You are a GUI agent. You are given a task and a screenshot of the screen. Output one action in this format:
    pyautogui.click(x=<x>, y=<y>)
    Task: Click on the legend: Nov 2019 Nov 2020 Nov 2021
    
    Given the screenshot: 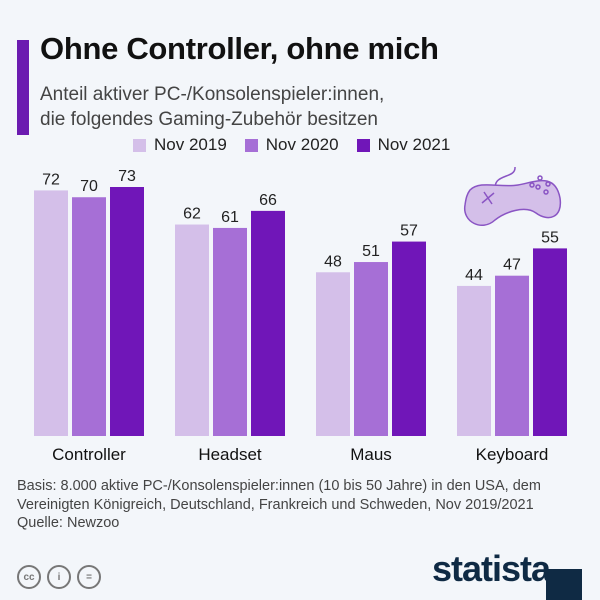 What is the action you would take?
    pyautogui.click(x=291, y=145)
    